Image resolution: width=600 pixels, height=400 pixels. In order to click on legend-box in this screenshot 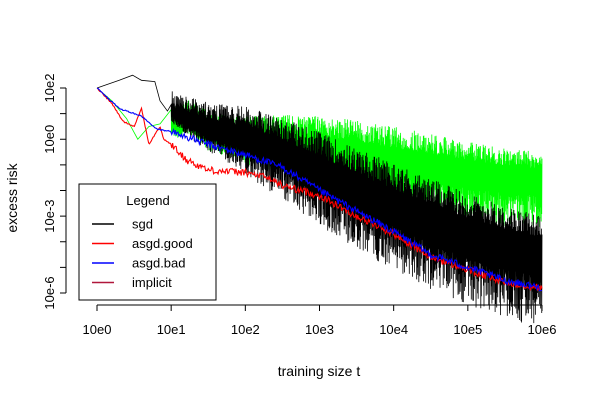, I will do `click(147, 242)`.